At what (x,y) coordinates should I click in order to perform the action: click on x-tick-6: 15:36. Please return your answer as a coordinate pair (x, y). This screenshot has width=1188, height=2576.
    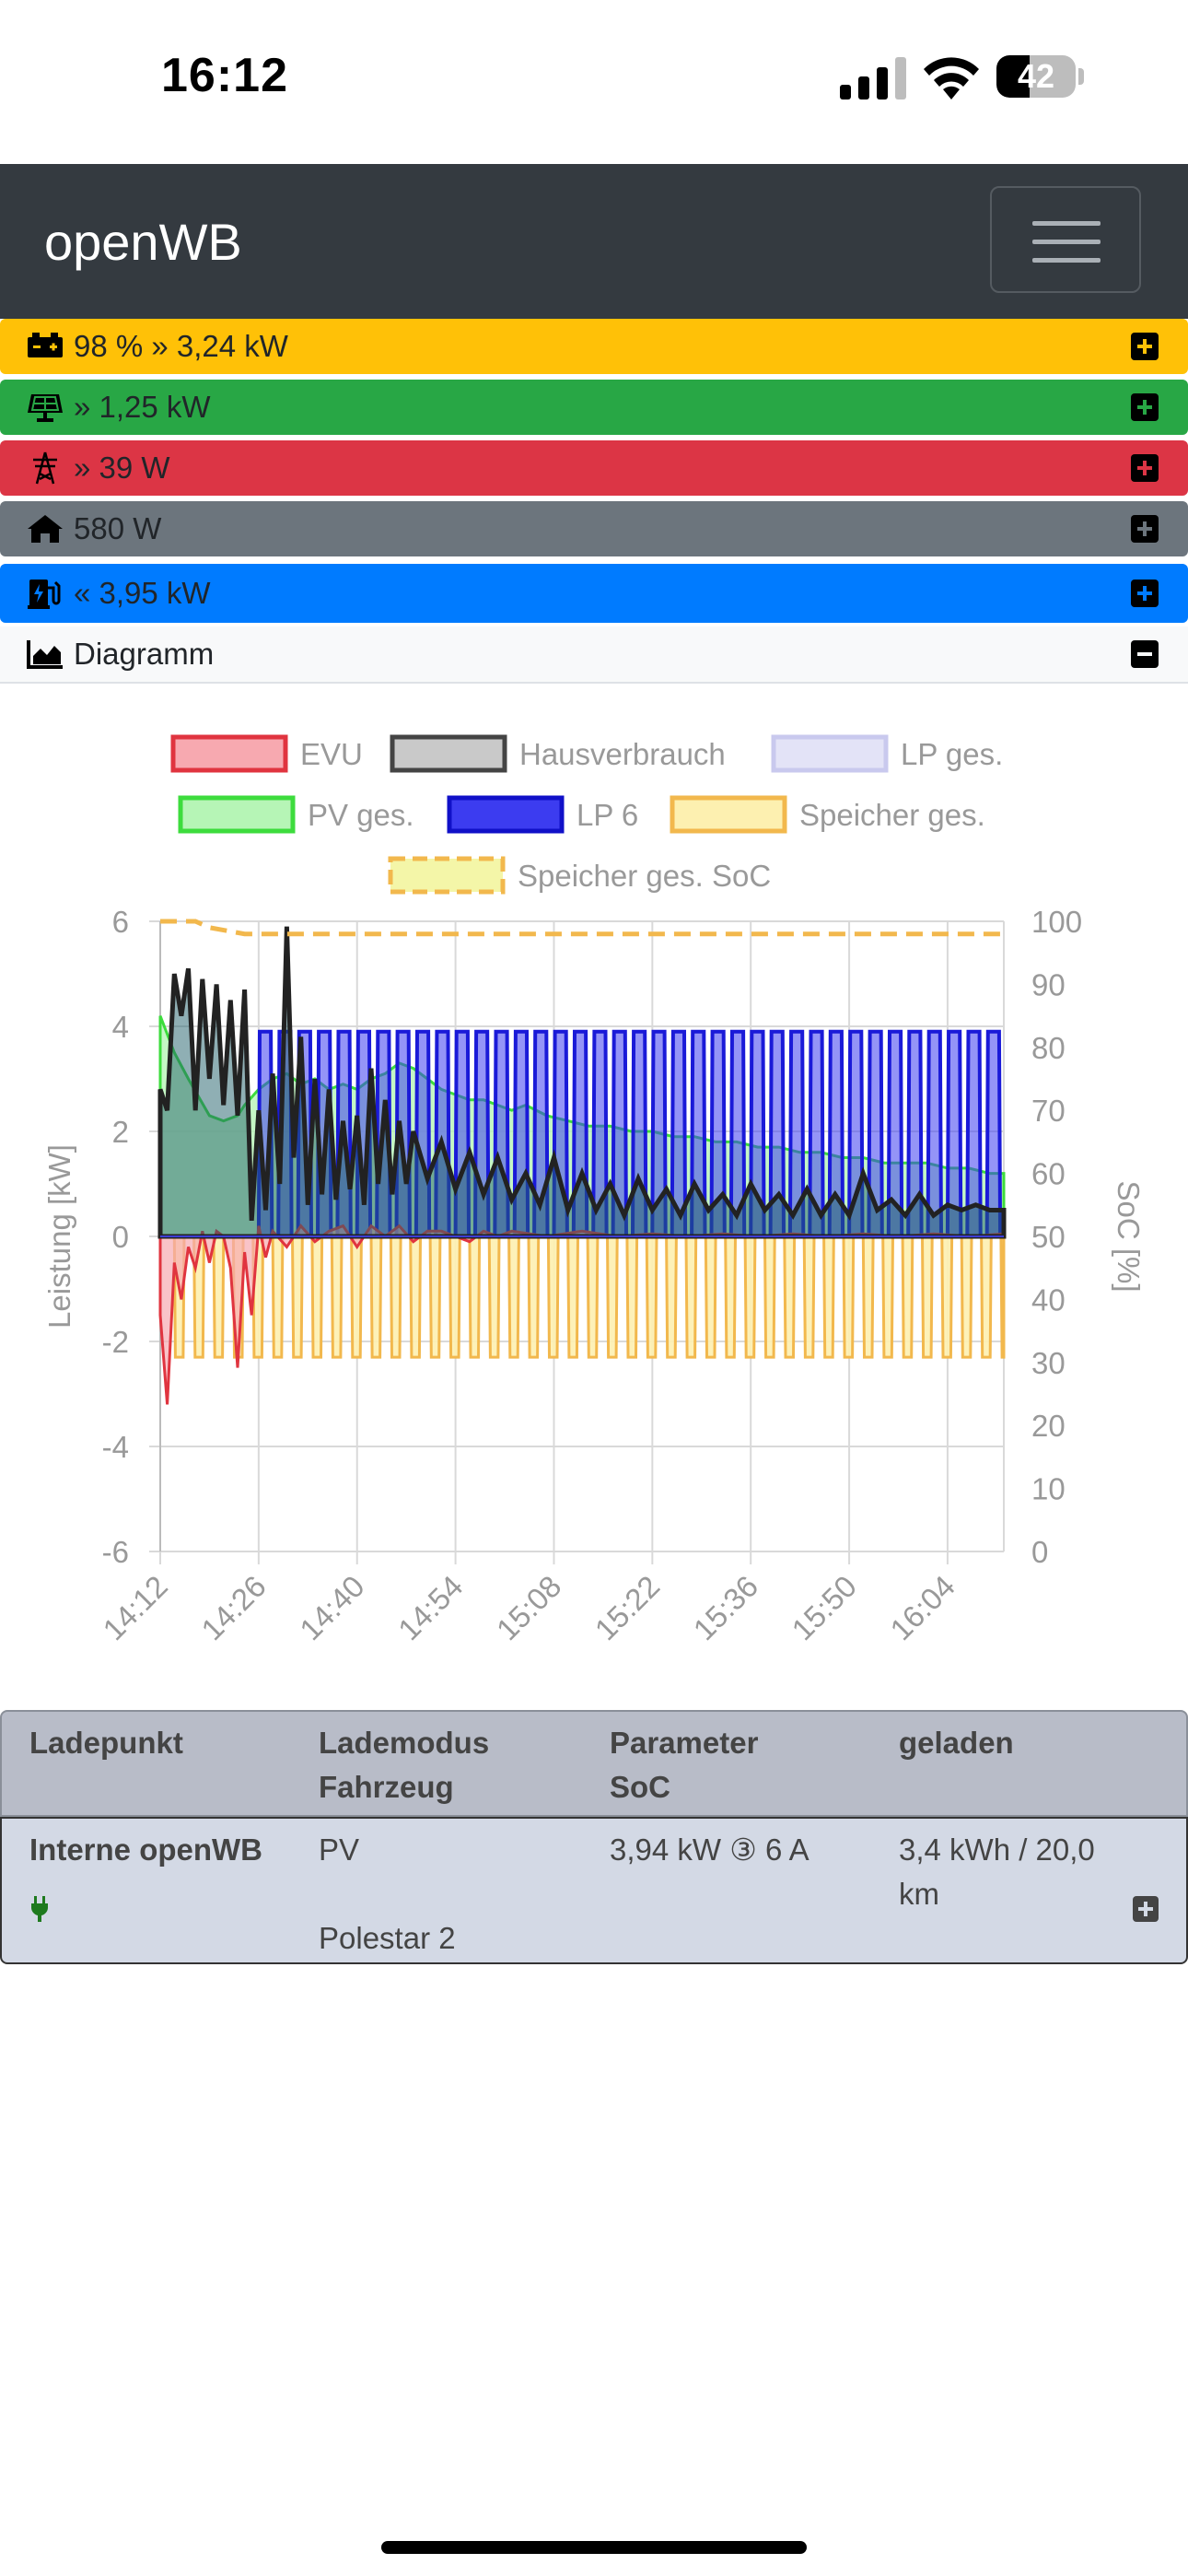
    Looking at the image, I should click on (726, 1608).